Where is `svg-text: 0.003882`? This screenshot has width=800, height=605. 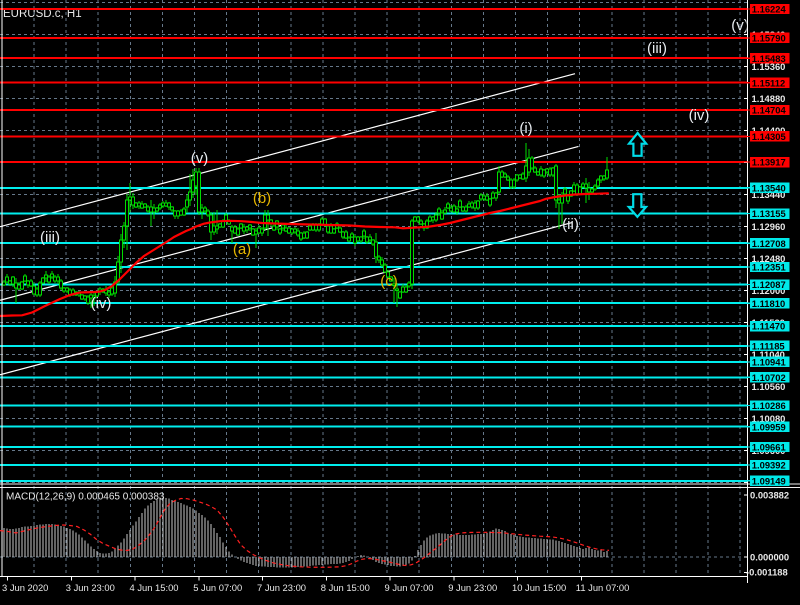
svg-text: 0.003882 is located at coordinates (769, 495).